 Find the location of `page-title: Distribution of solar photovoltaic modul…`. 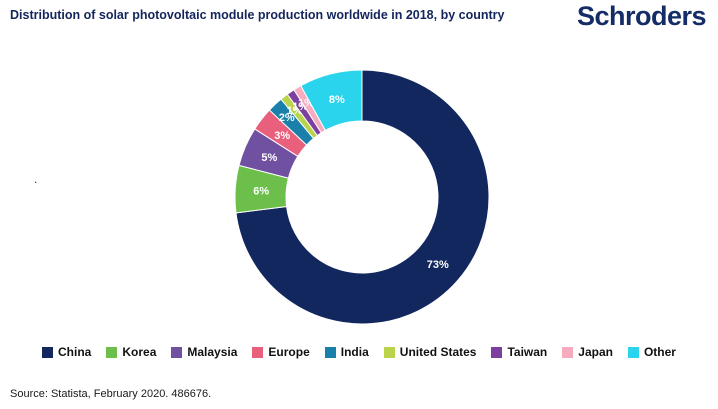

page-title: Distribution of solar photovoltaic modul… is located at coordinates (257, 15).